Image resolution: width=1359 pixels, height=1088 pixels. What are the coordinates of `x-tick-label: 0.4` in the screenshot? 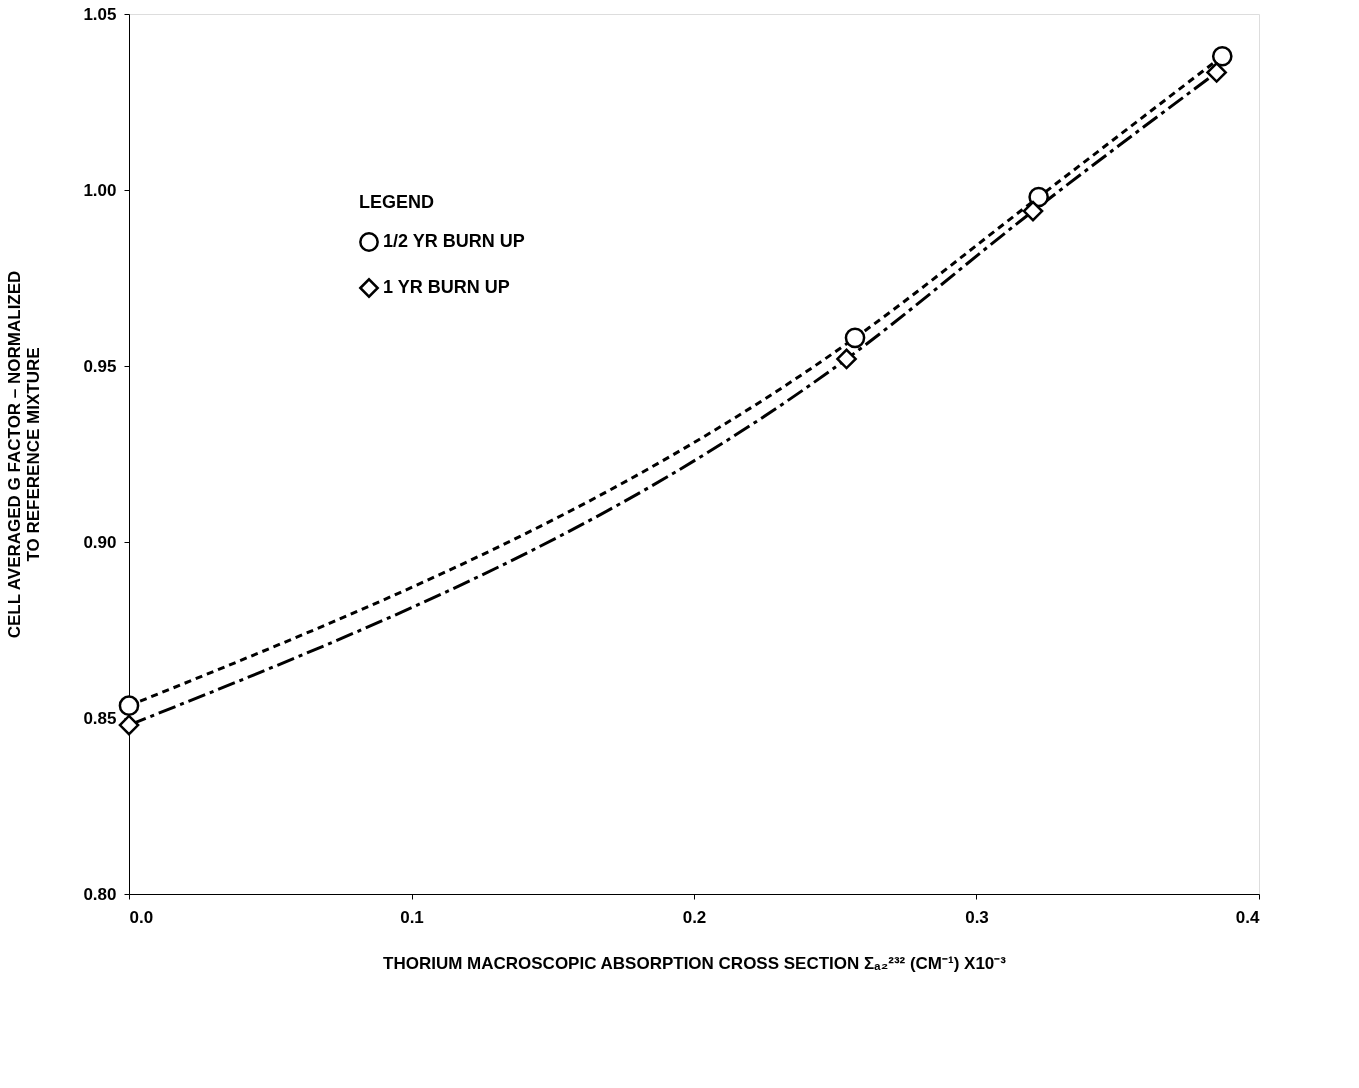 It's located at (1248, 917).